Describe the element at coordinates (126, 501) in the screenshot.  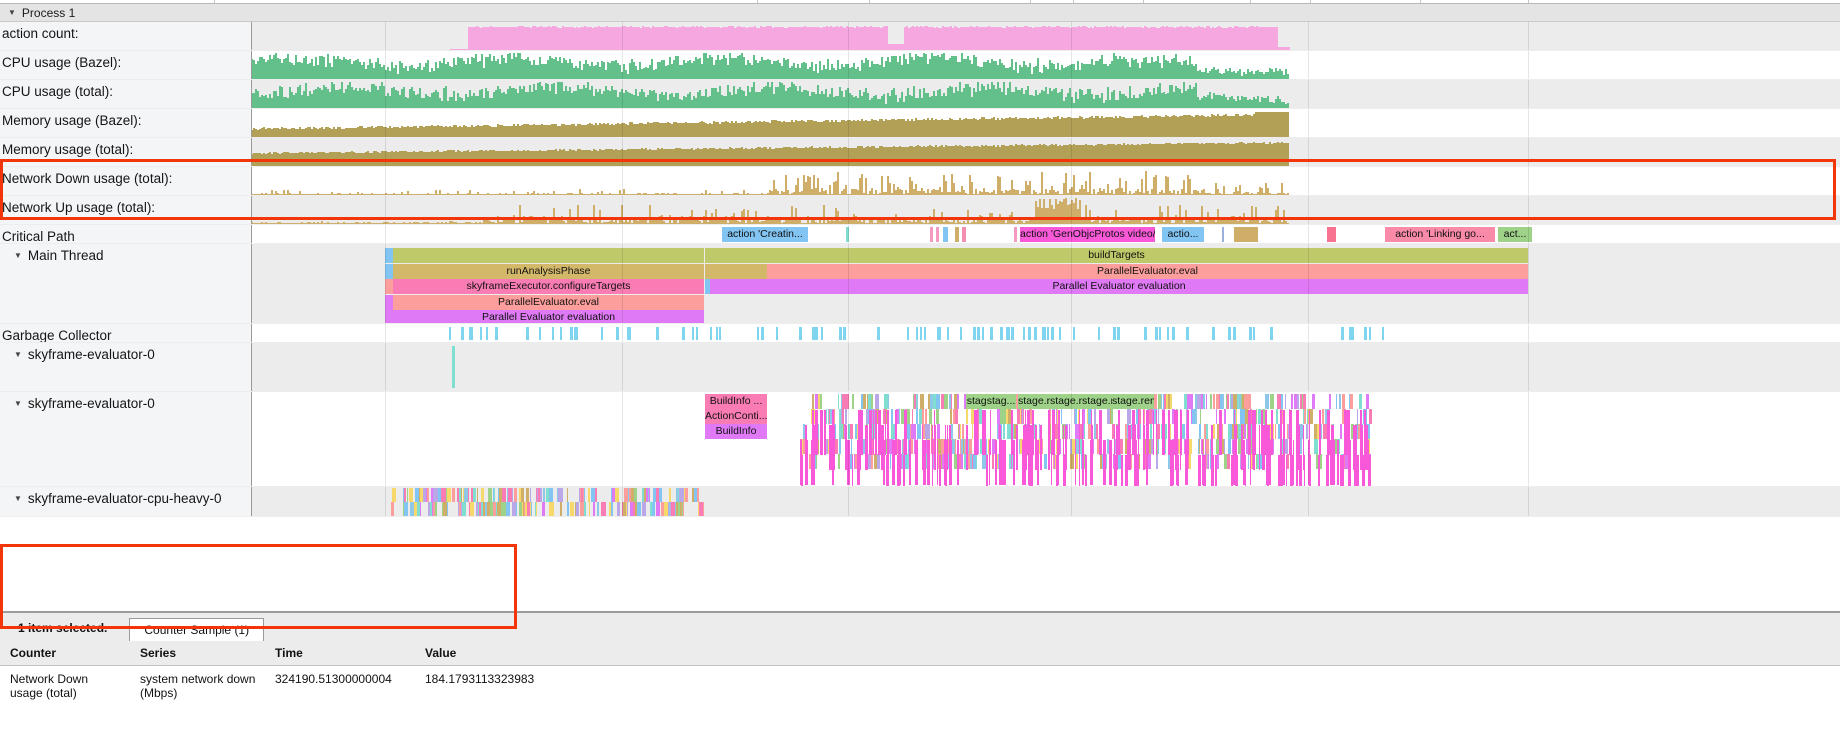
I see `track-label-skyframe-evaluator-cpu-heavy-0: ▼ skyframe-evaluator-cpu-heavy-0` at that location.